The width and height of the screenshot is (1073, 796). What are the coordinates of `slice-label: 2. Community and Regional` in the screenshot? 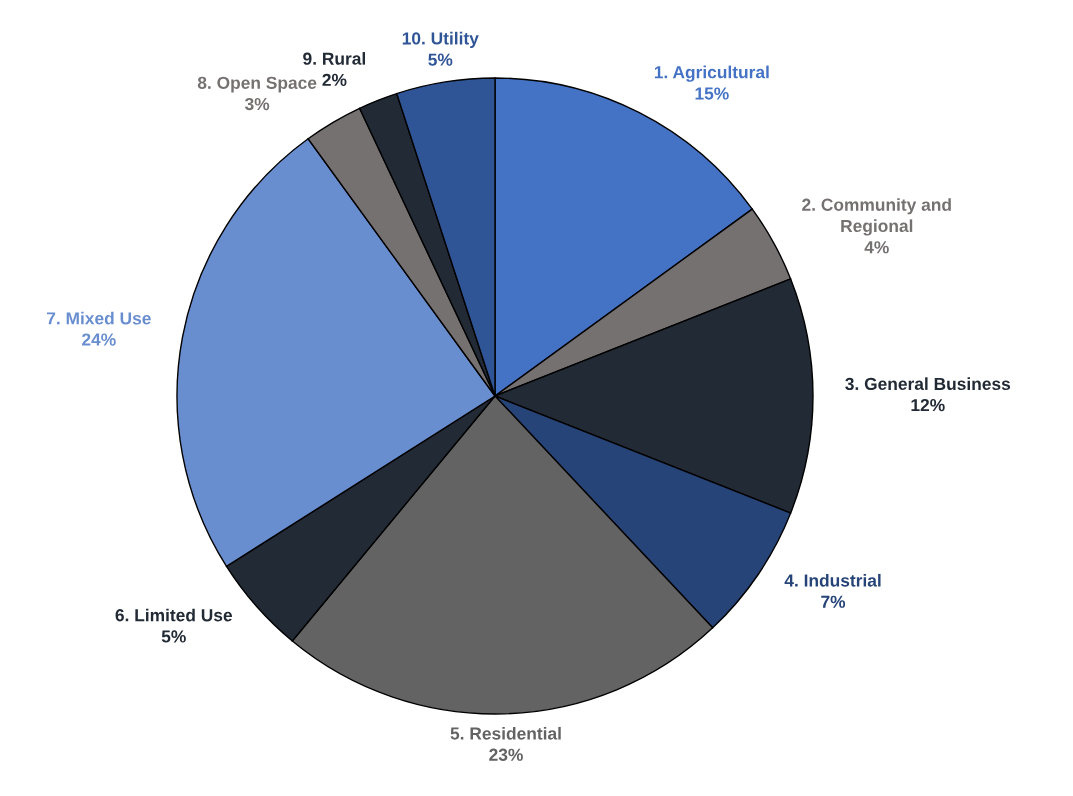 It's located at (876, 217).